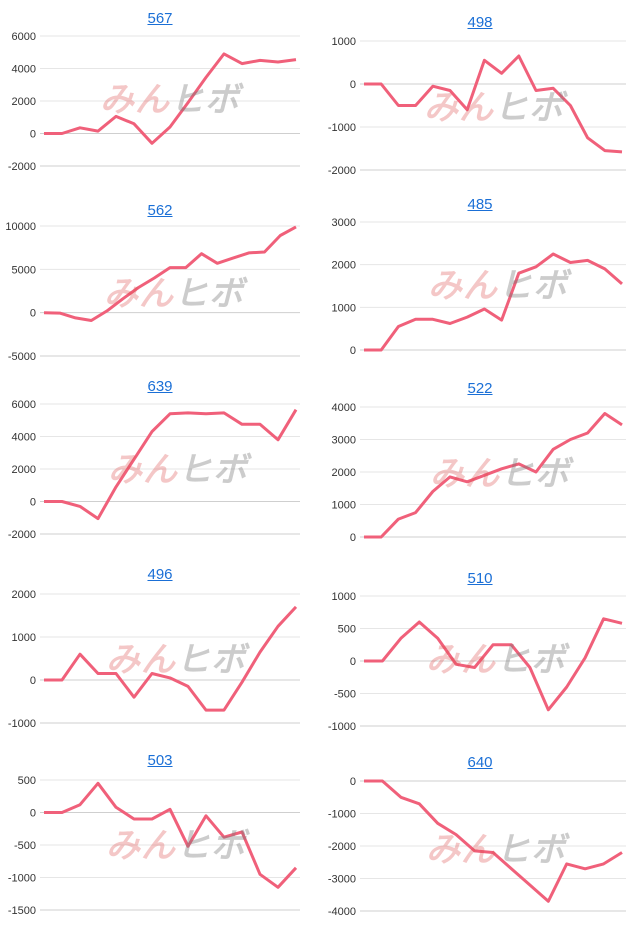 The height and width of the screenshot is (931, 640). I want to click on chart-title-link: 510, so click(480, 578).